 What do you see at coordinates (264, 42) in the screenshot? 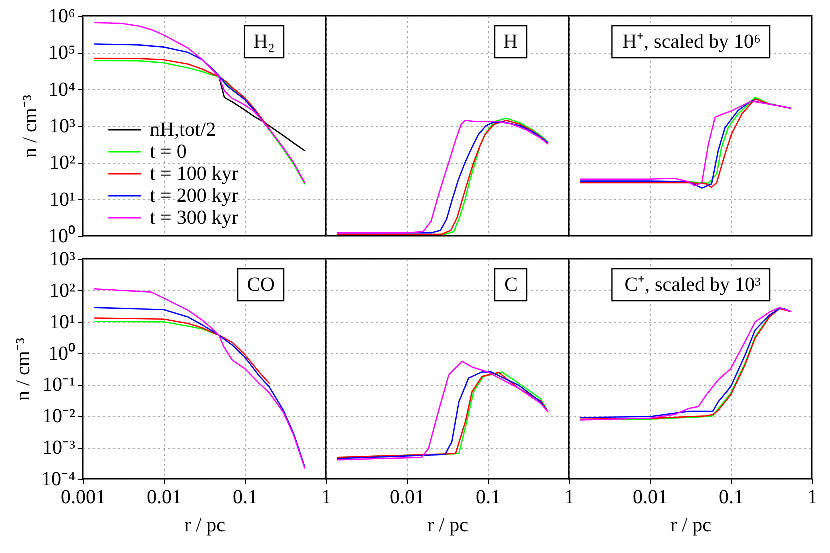
I see `text: H₂` at bounding box center [264, 42].